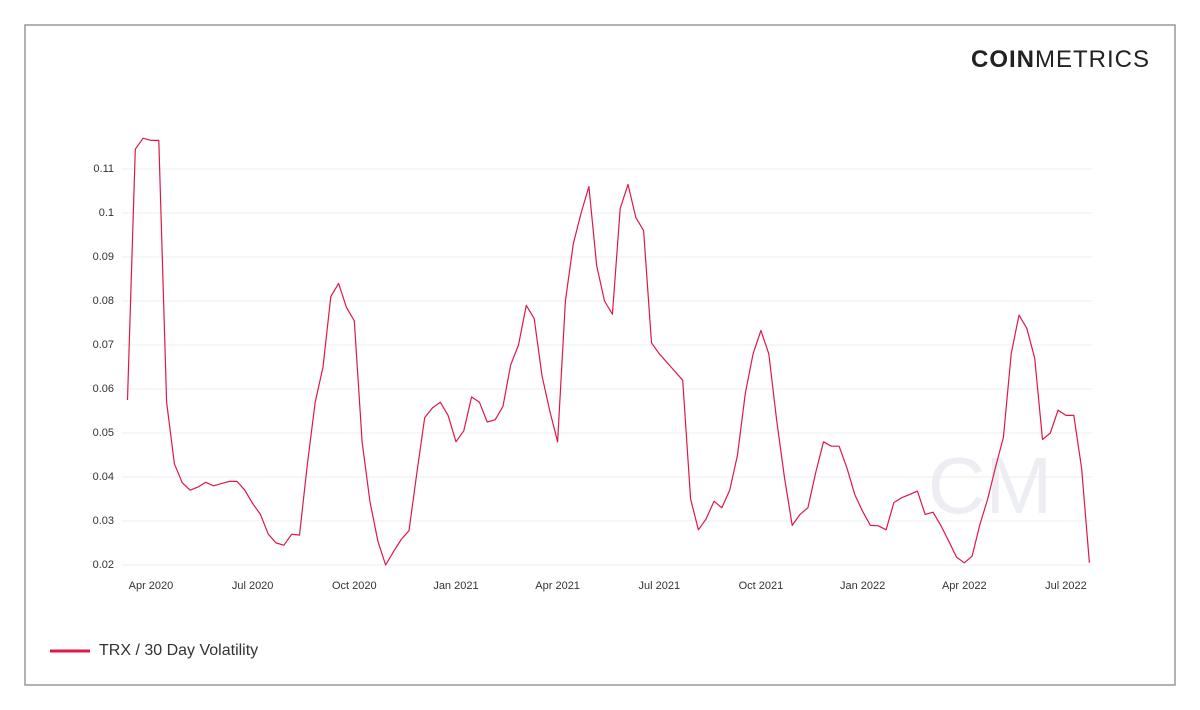  I want to click on logo: COINMETRICS, so click(1060, 59).